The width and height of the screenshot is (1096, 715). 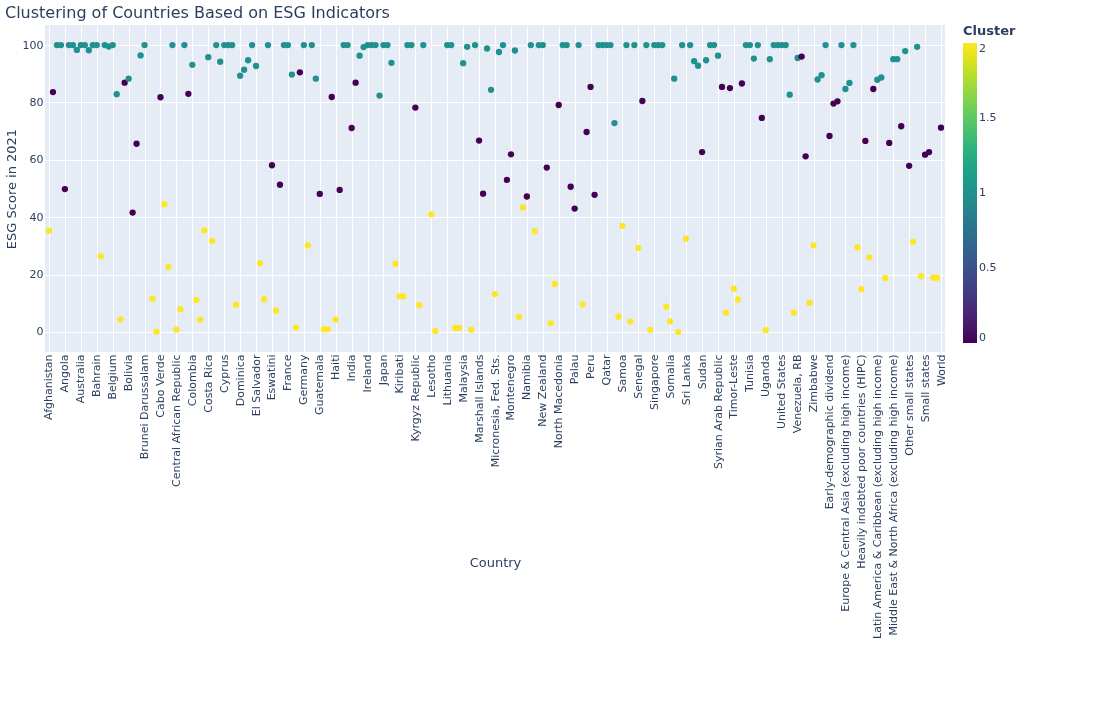 I want to click on x-tick-label: Early-demographic dividend, so click(x=830, y=432).